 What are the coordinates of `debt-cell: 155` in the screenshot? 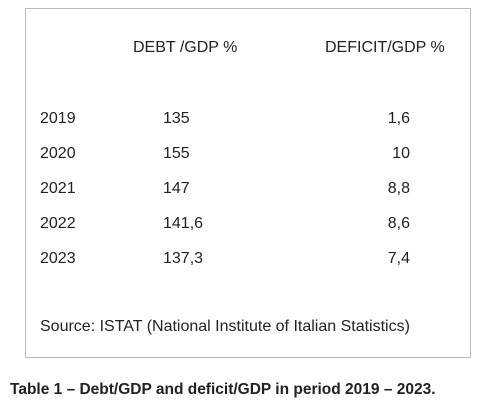 It's located at (176, 153).